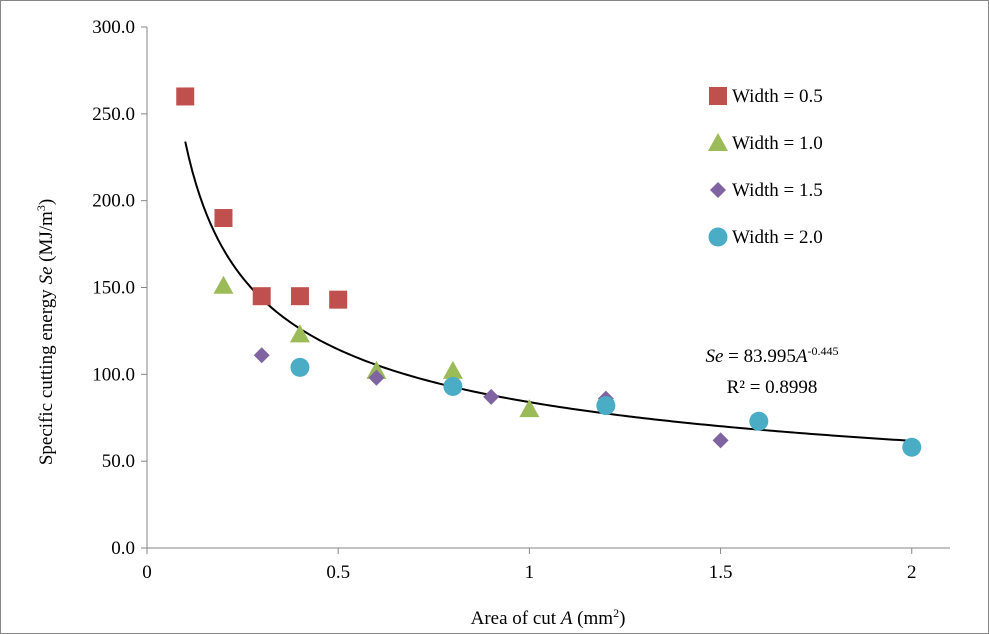  Describe the element at coordinates (113, 201) in the screenshot. I see `y-tick-label: 200.0` at that location.